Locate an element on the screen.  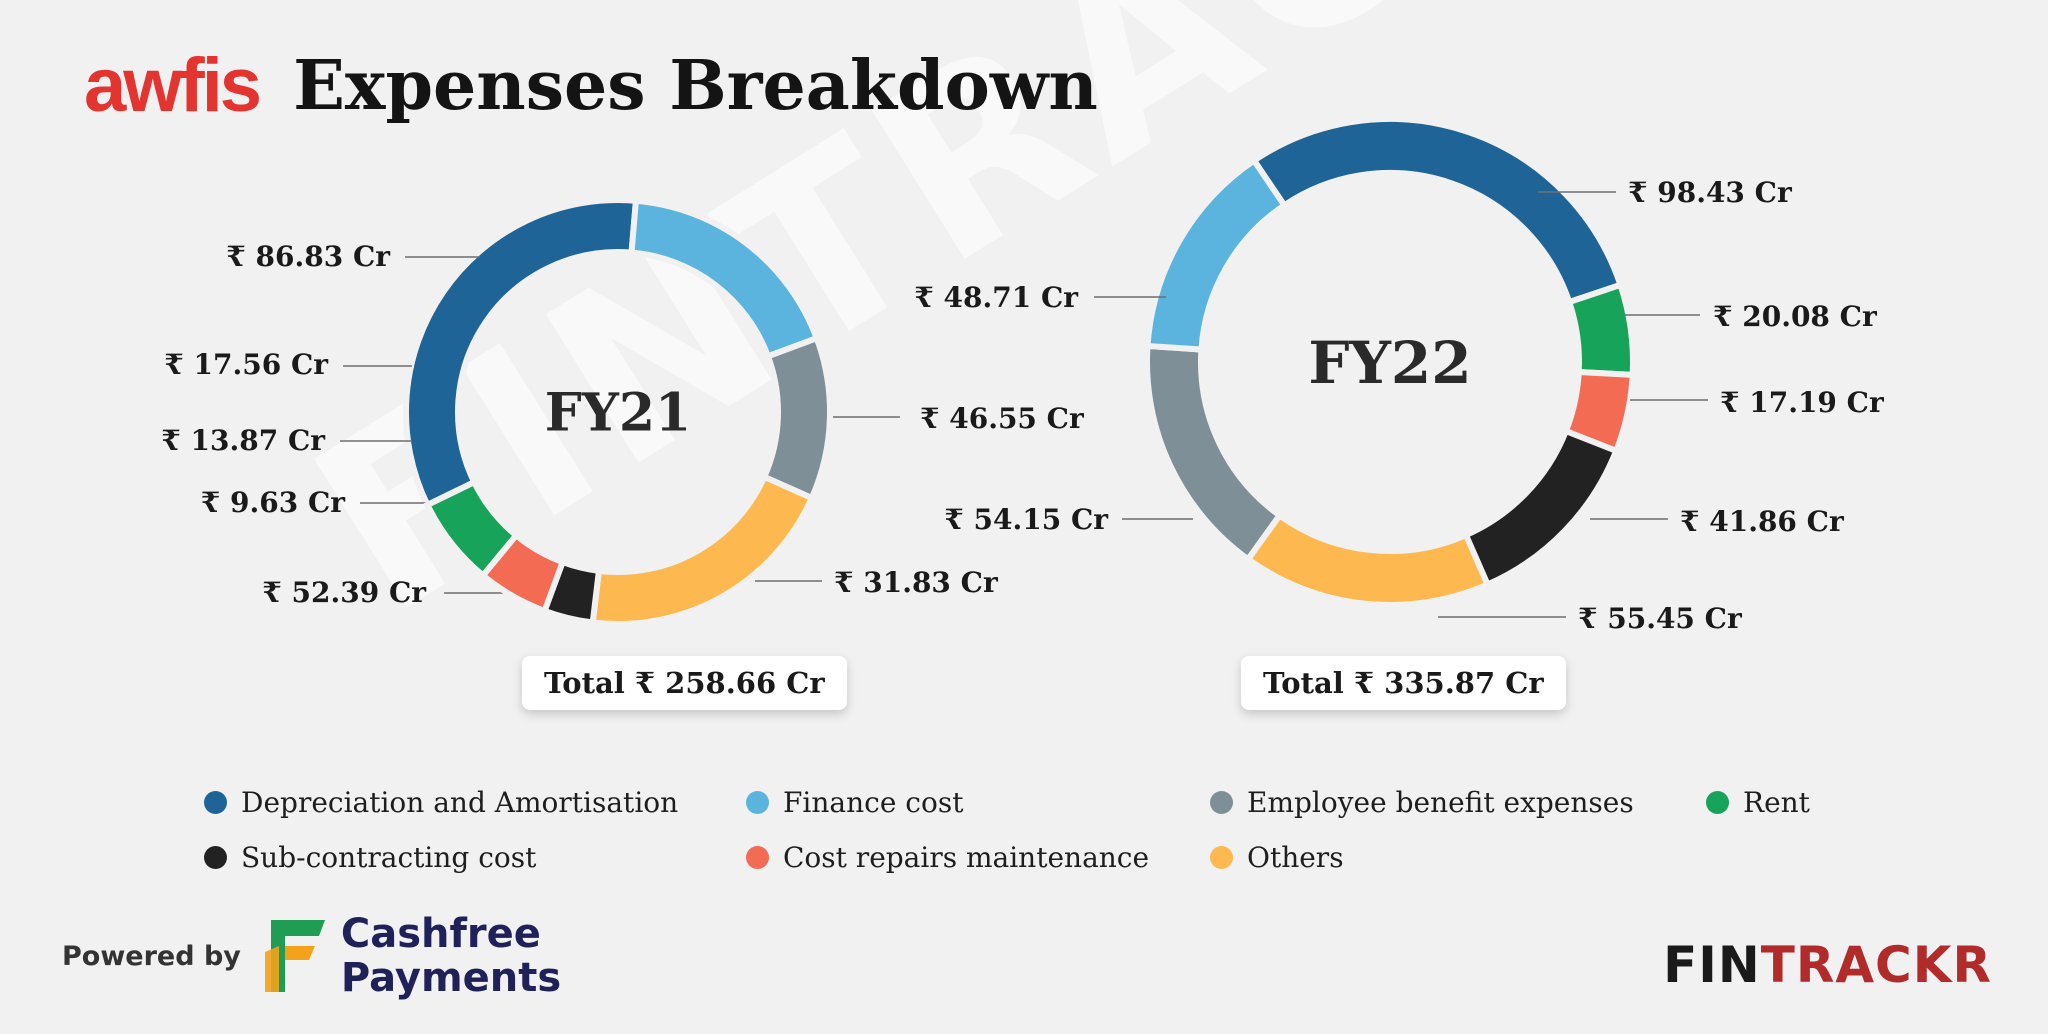
legend-item-depreciation-and-amortisation: Depreciation and Amortisation is located at coordinates (441, 802).